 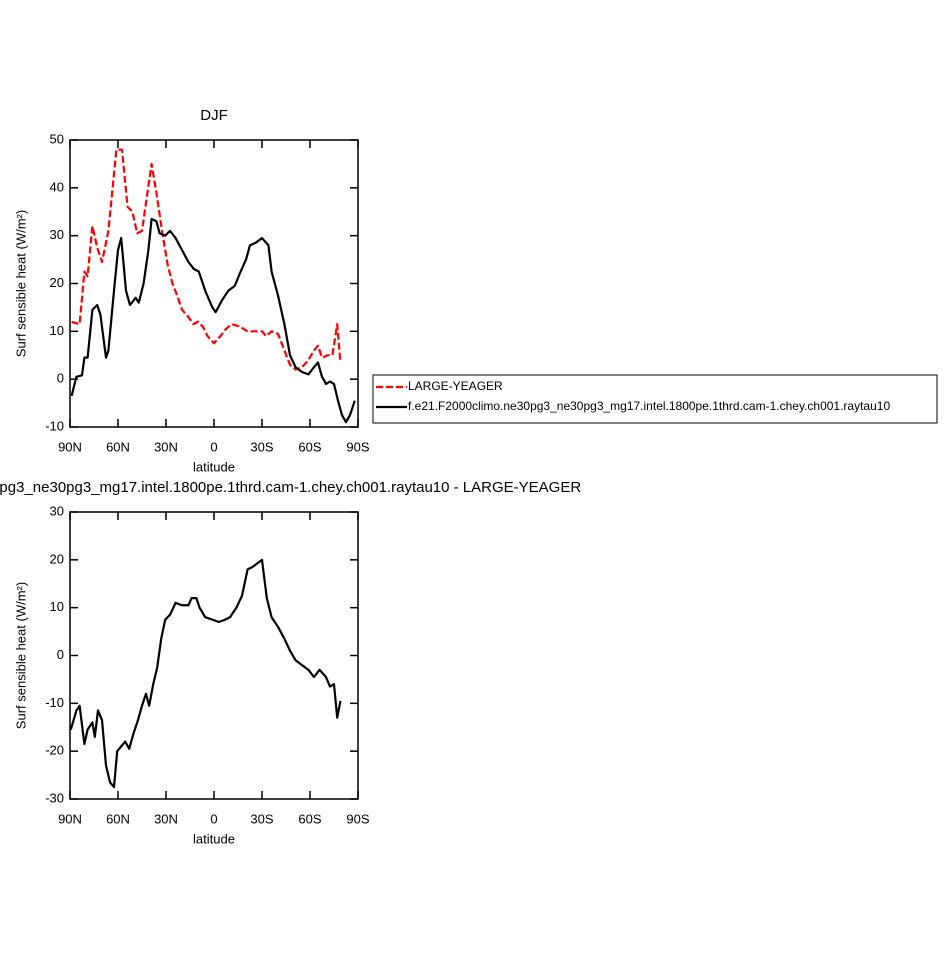 I want to click on legend-label: LARGE-YEAGER, so click(x=455, y=386).